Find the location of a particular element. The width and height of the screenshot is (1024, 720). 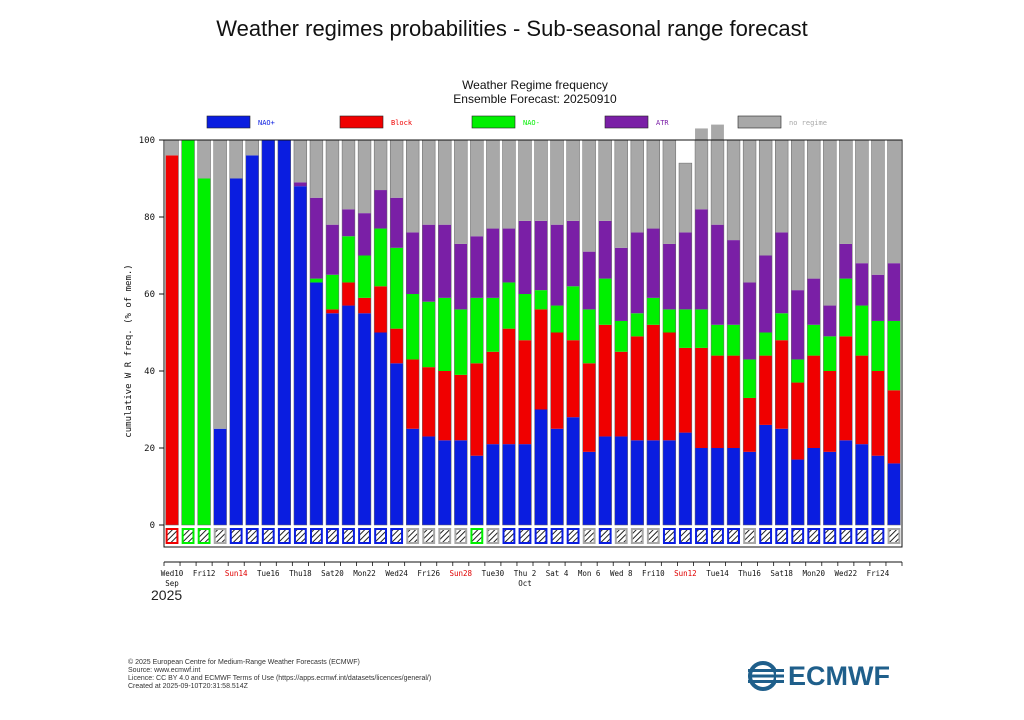

x-tick-label: Sun14 is located at coordinates (236, 573).